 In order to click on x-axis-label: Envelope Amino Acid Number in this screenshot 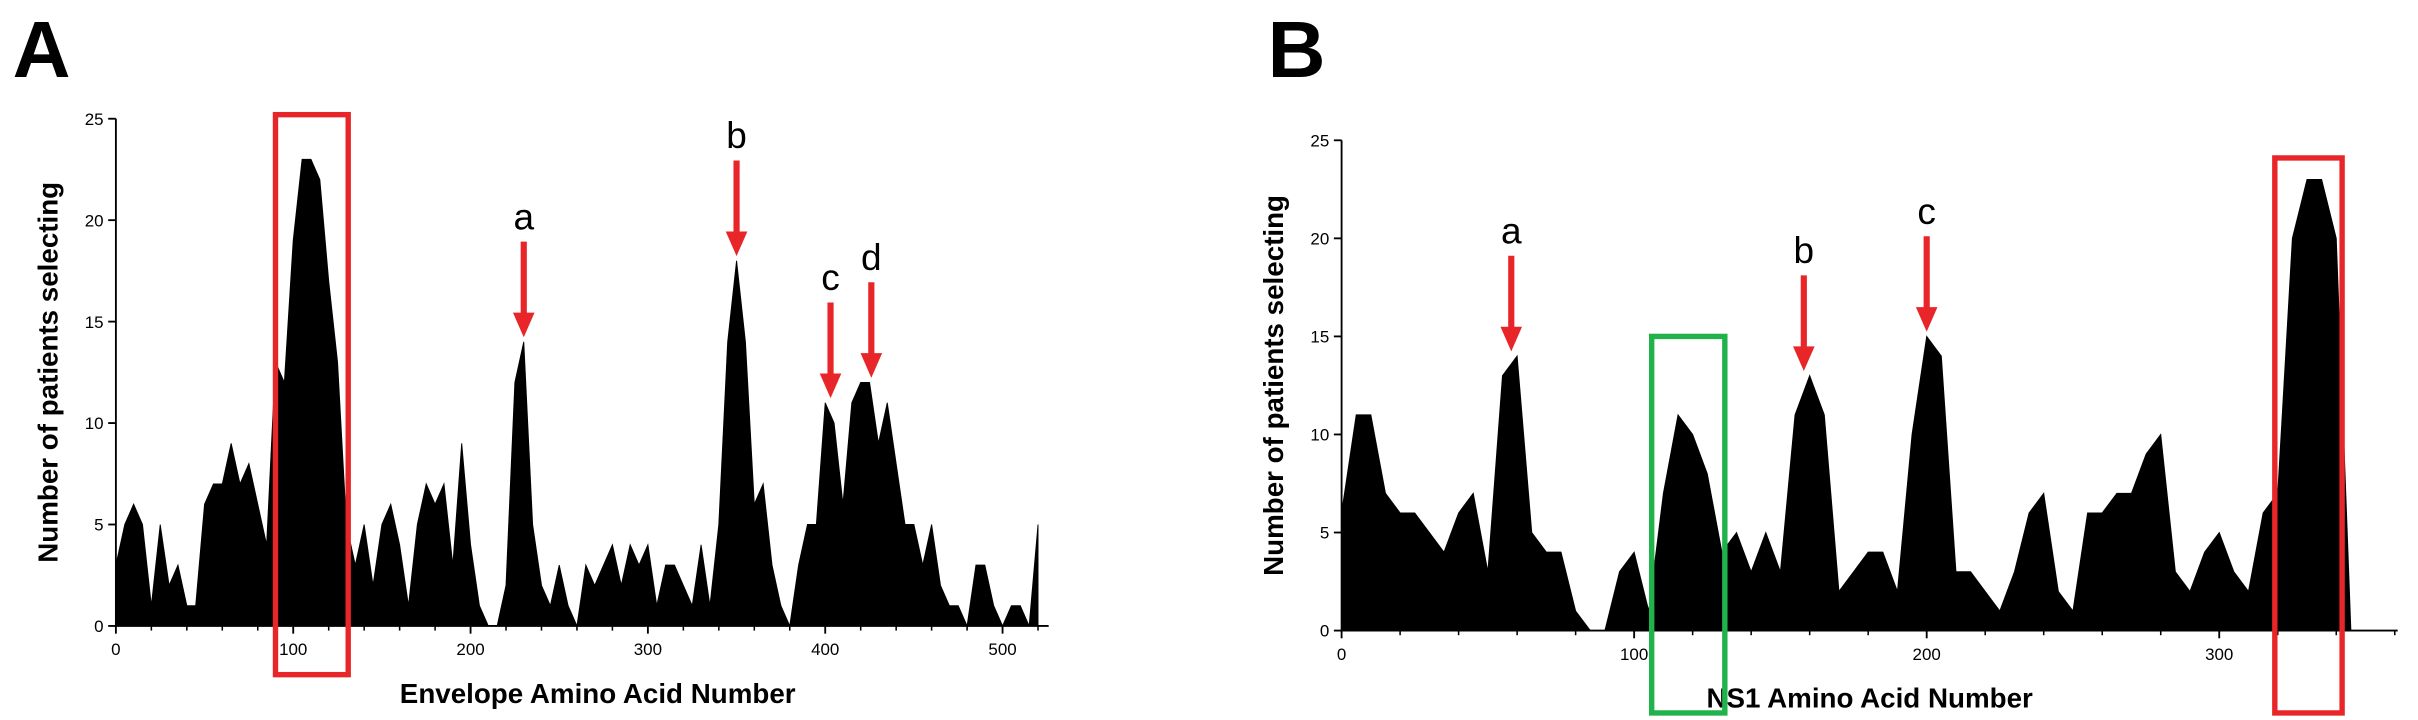, I will do `click(598, 693)`.